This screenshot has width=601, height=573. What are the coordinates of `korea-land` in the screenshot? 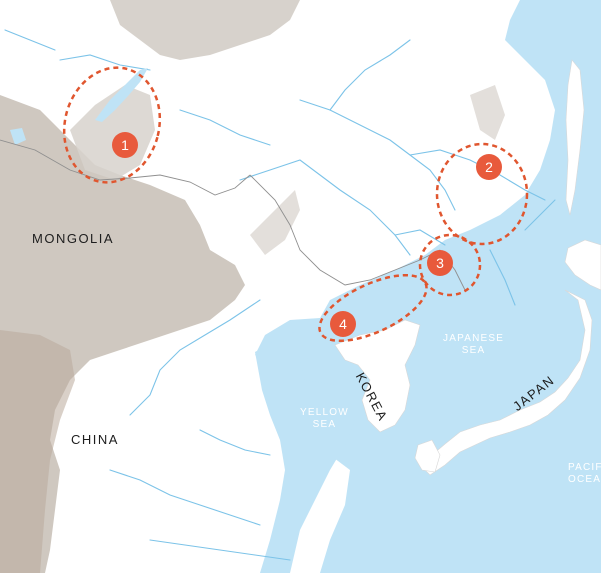 It's located at (377, 376).